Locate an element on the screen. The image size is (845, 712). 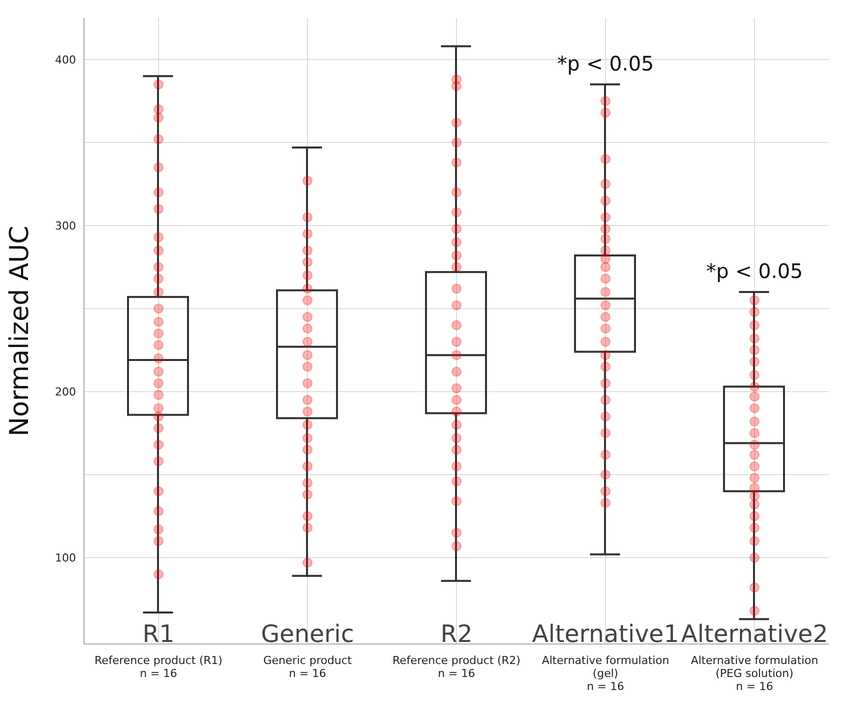
x-tick-label: Reference product (R1) n = 16 is located at coordinates (158, 667).